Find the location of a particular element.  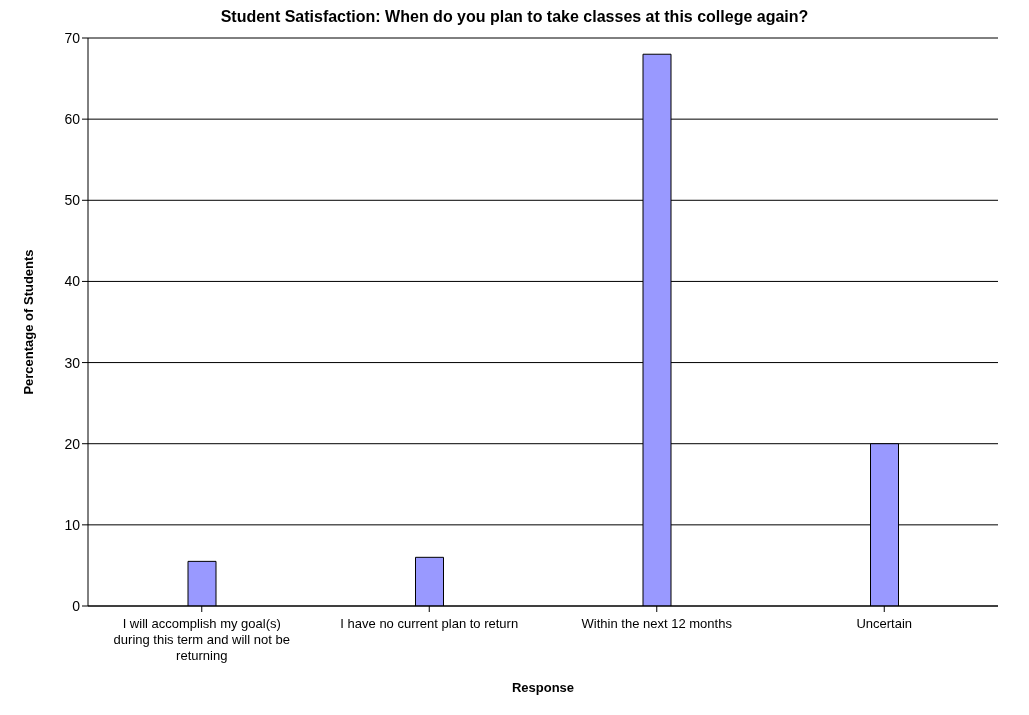

y-tick-label: 30 is located at coordinates (72, 362).